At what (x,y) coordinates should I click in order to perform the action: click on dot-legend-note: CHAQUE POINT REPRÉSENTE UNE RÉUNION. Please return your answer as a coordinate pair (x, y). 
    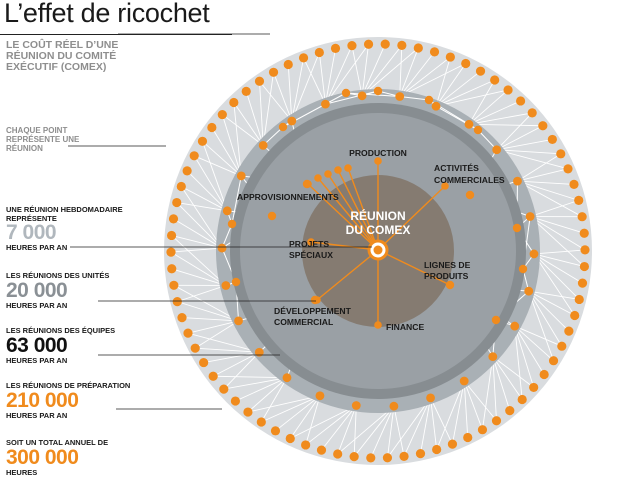
    Looking at the image, I should click on (43, 139).